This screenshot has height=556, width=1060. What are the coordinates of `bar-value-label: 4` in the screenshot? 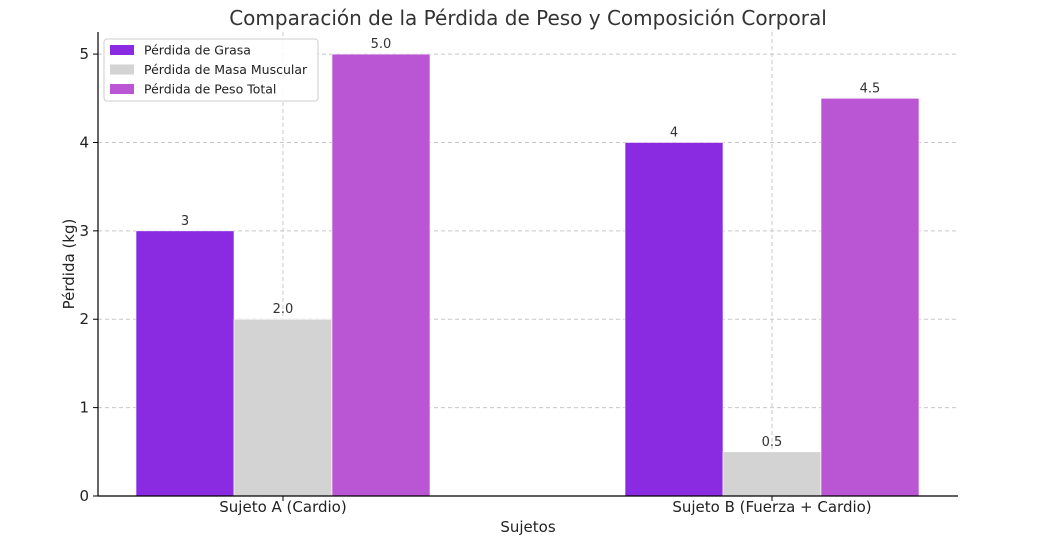 It's located at (674, 132).